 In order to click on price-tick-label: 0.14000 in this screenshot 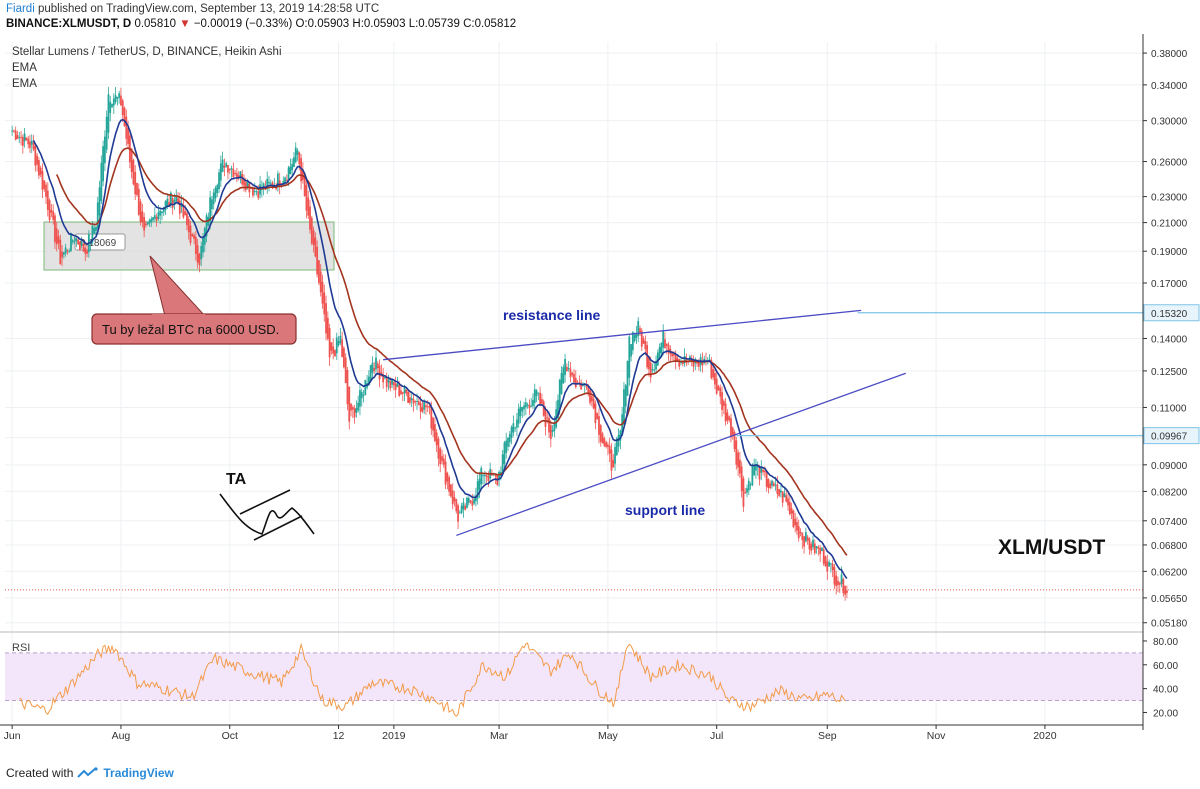, I will do `click(1169, 340)`.